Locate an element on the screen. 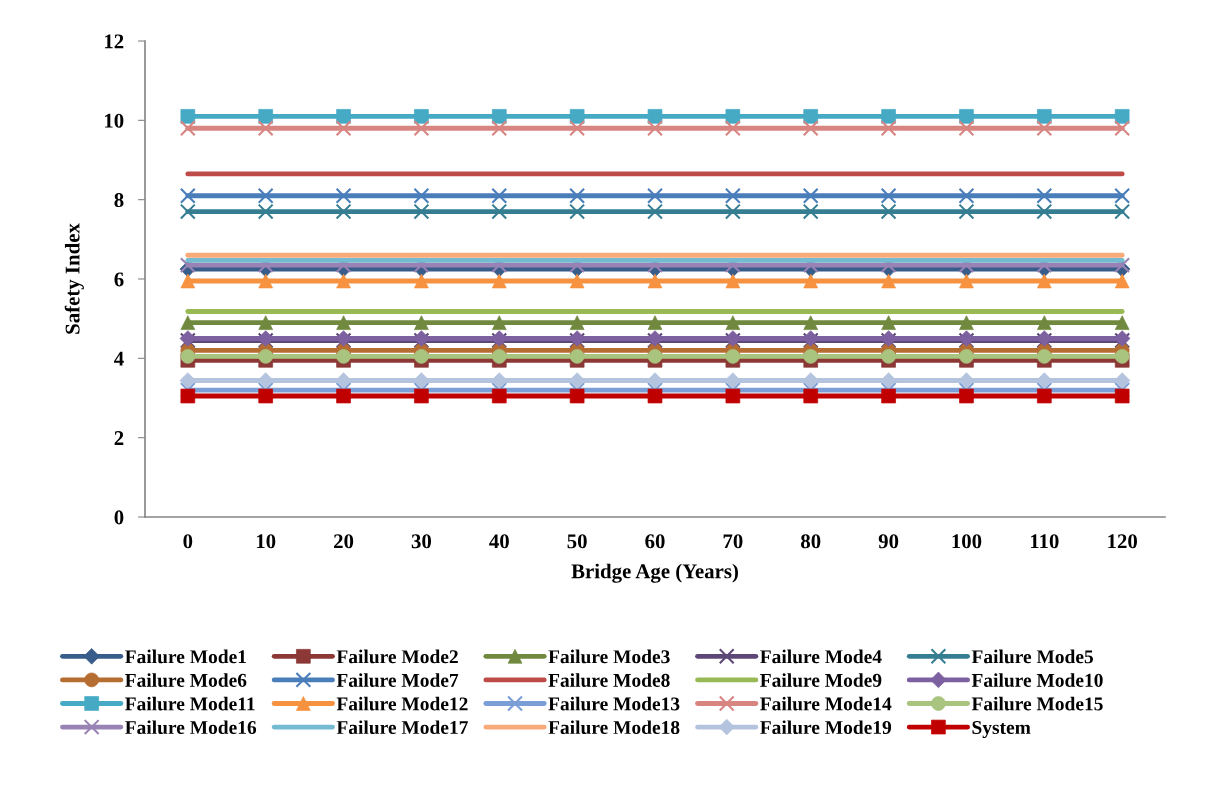 Image resolution: width=1206 pixels, height=804 pixels. x-axis-title: Bridge Age (Years) is located at coordinates (654, 573).